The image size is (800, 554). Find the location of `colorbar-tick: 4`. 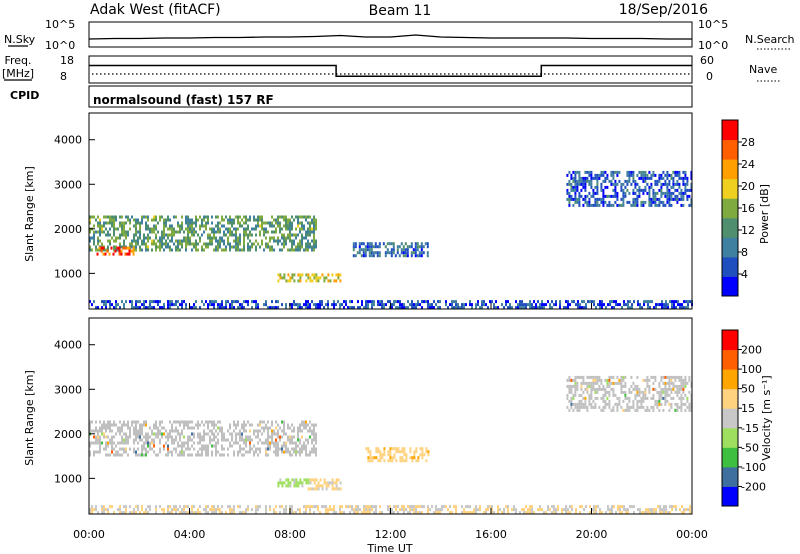

colorbar-tick: 4 is located at coordinates (744, 274).